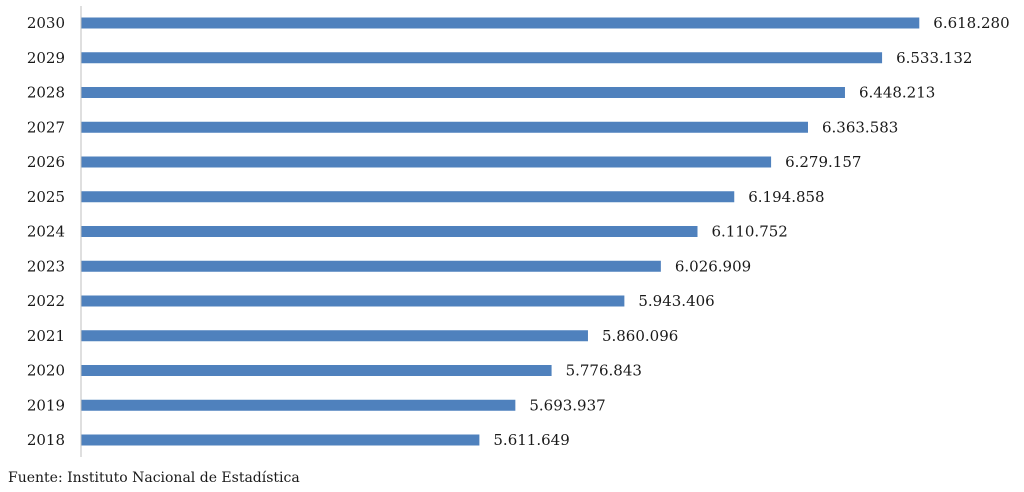 Image resolution: width=1024 pixels, height=492 pixels. I want to click on bar-2025, so click(408, 197).